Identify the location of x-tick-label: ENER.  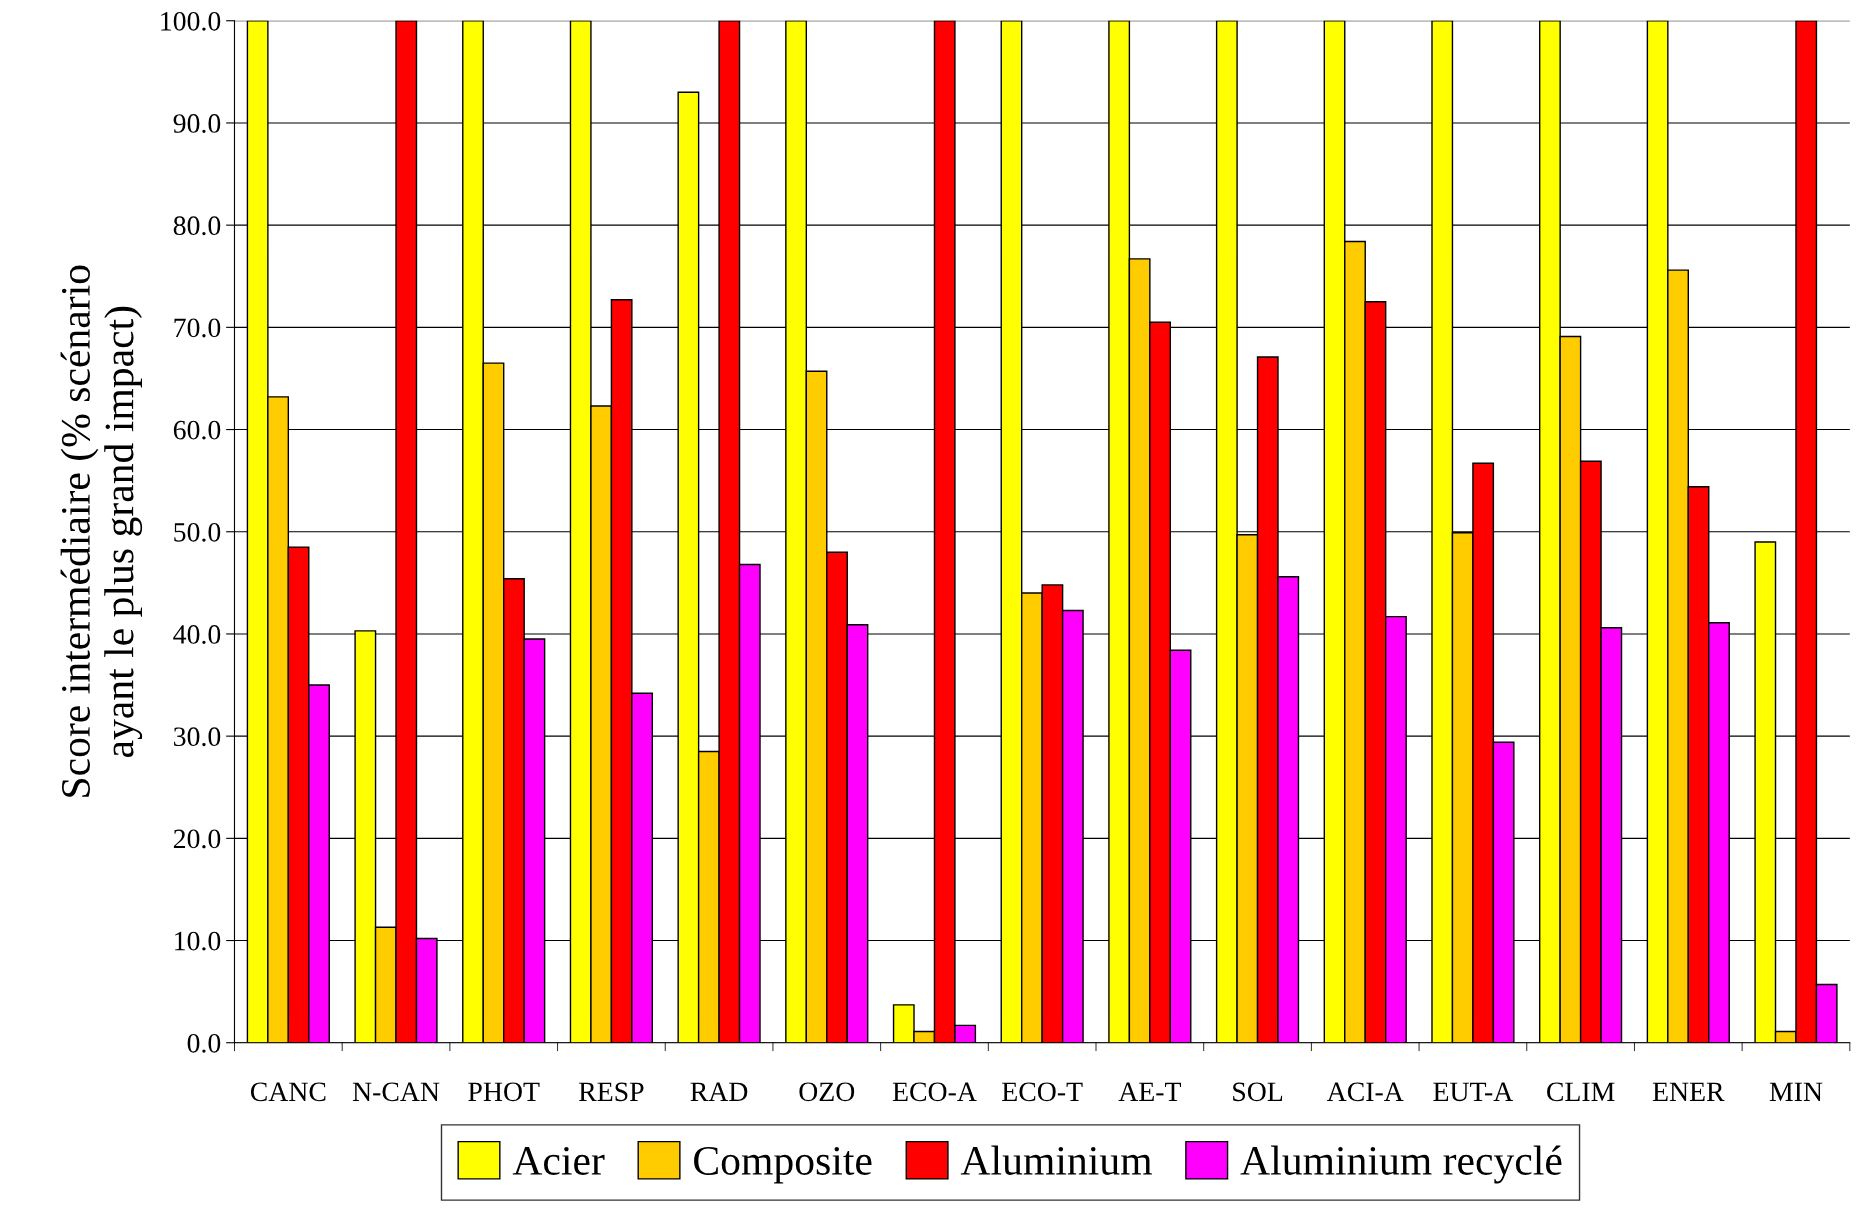
(1688, 1091).